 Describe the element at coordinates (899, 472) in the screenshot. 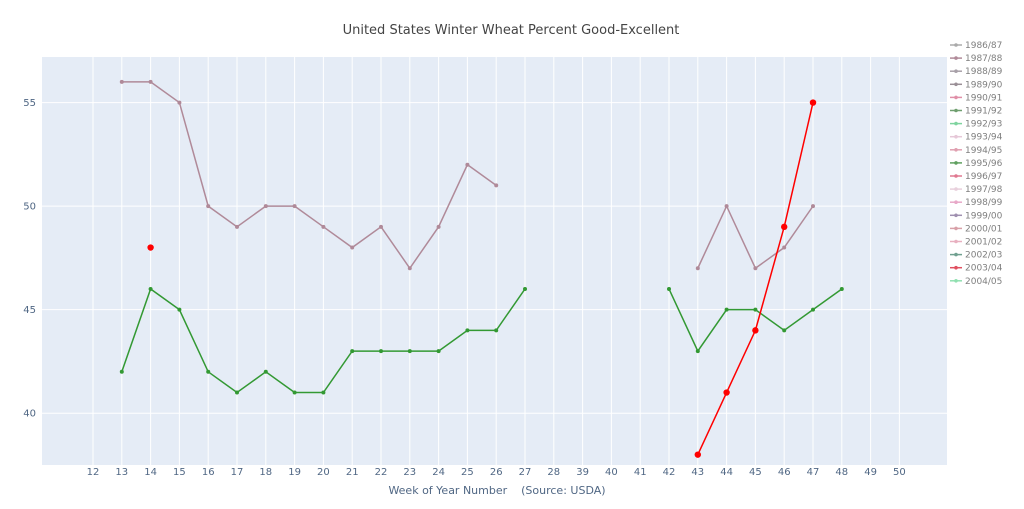

I see `x-tick-label: 50` at that location.